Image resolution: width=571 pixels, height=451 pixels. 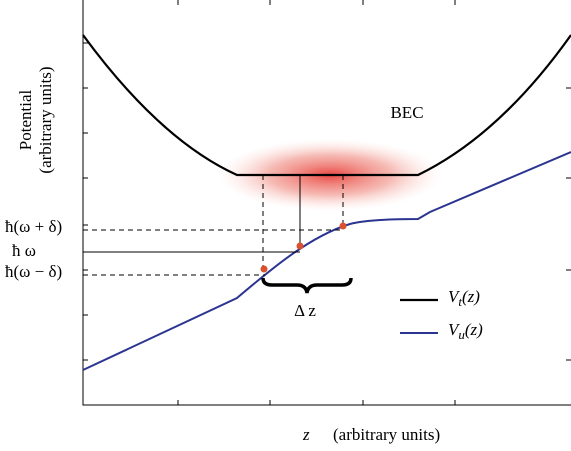 What do you see at coordinates (45, 119) in the screenshot?
I see `y-axis-label: (arbitrary units)` at bounding box center [45, 119].